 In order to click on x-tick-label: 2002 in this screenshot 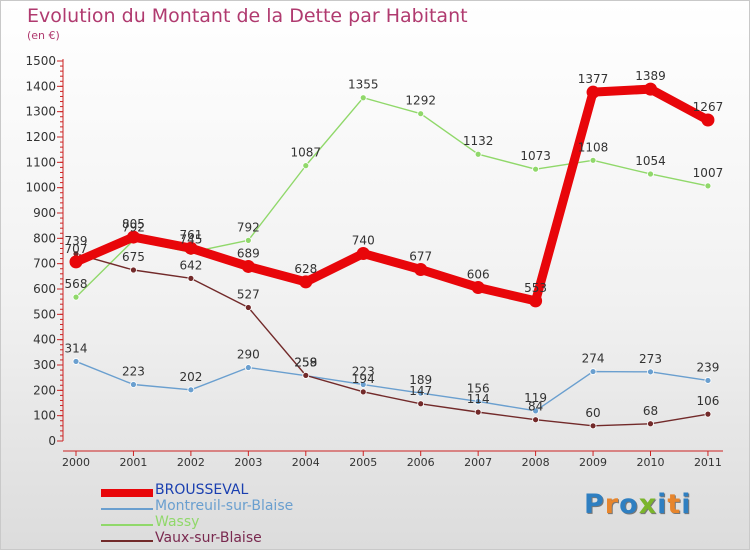, I will do `click(191, 462)`.